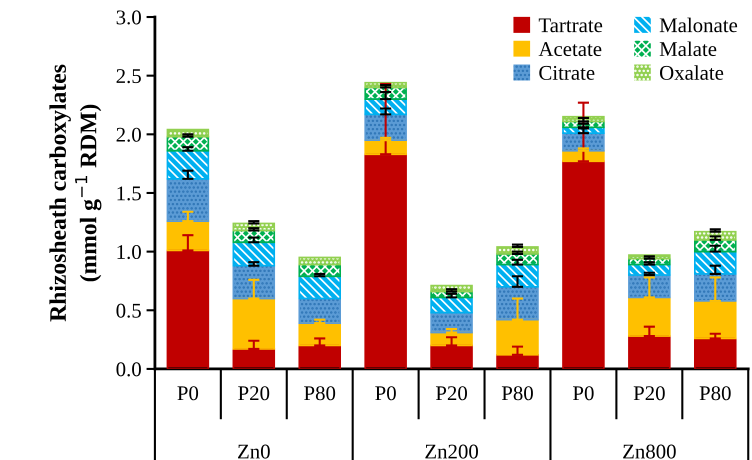  Describe the element at coordinates (570, 25) in the screenshot. I see `legend-label: Tartrate` at that location.